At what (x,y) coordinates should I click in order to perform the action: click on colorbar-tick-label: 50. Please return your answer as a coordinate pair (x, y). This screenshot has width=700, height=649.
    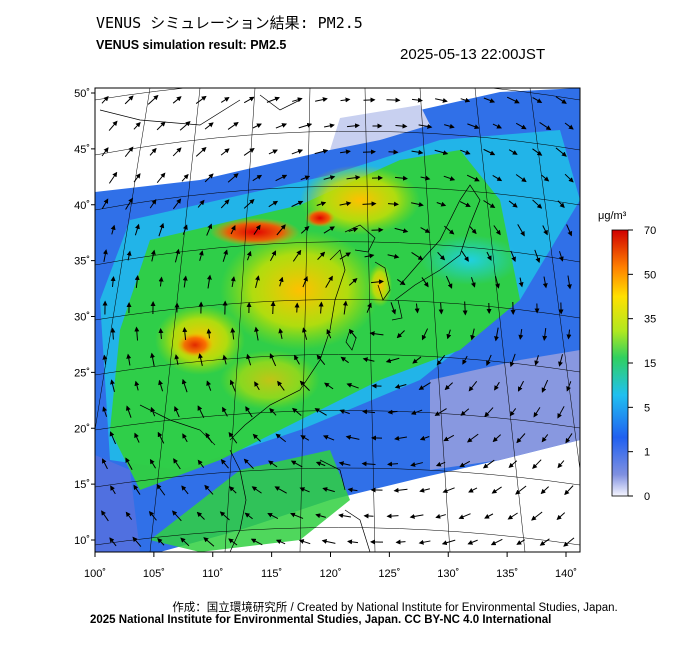
    Looking at the image, I should click on (650, 275).